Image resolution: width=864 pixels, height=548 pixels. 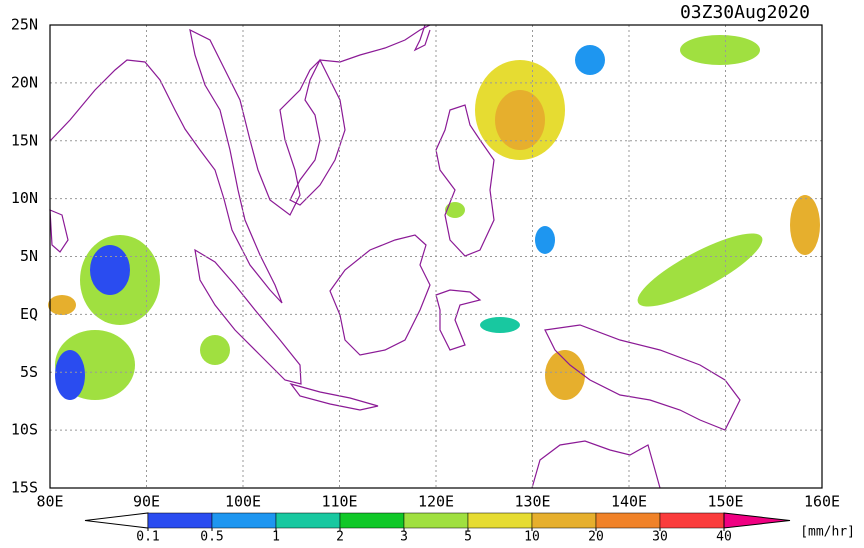 I want to click on lon-tick-label: 150E, so click(x=725, y=502).